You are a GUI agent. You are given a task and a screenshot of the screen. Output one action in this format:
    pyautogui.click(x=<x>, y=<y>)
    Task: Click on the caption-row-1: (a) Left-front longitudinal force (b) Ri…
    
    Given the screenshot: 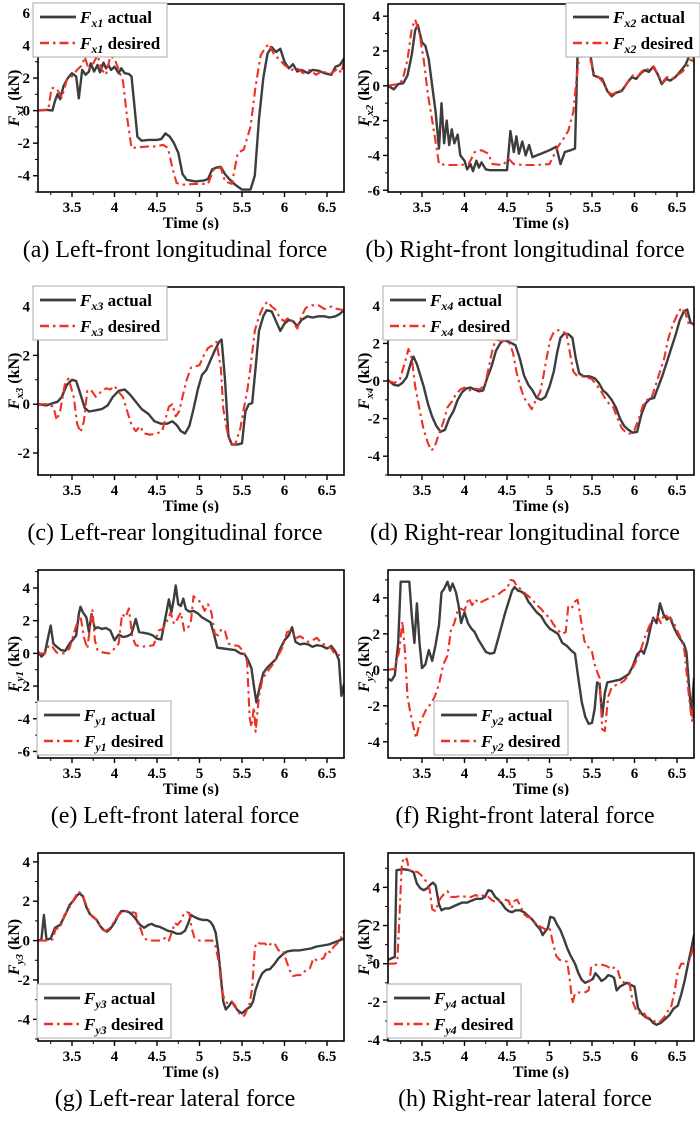 What is the action you would take?
    pyautogui.click(x=350, y=256)
    